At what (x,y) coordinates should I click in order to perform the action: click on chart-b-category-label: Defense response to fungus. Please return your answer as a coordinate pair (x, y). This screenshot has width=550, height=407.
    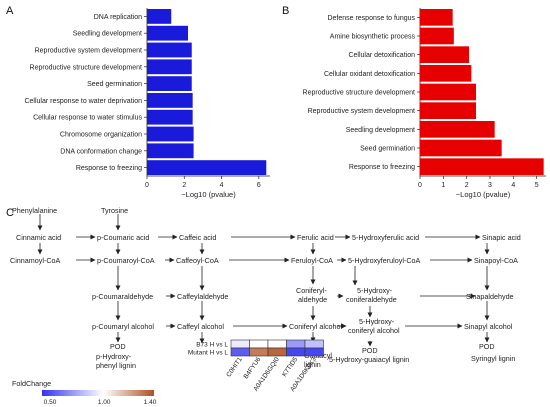
    Looking at the image, I should click on (371, 18).